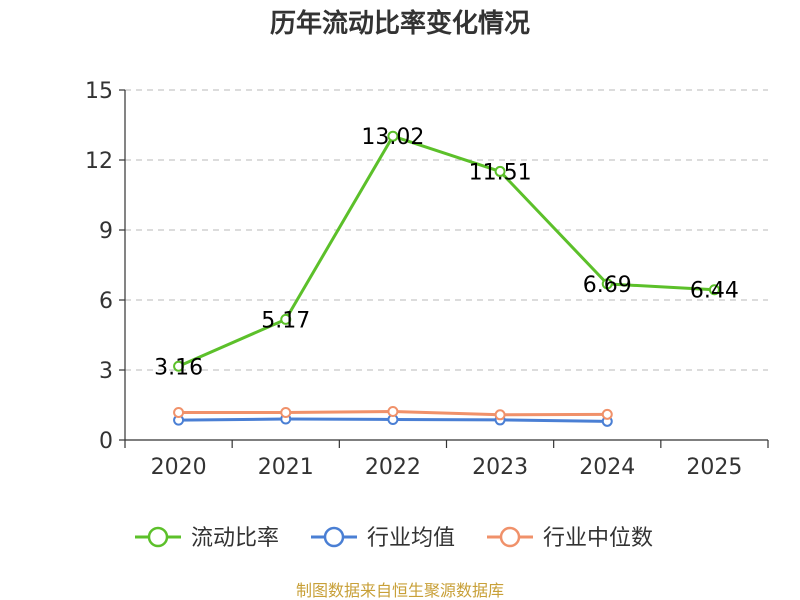 This screenshot has height=600, width=800. What do you see at coordinates (286, 467) in the screenshot?
I see `x-tick-label: 2021` at bounding box center [286, 467].